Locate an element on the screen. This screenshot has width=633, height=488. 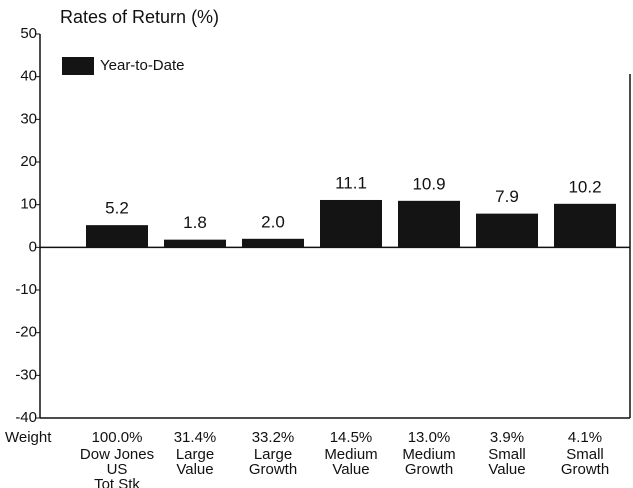
value-label: 10.9 is located at coordinates (428, 183).